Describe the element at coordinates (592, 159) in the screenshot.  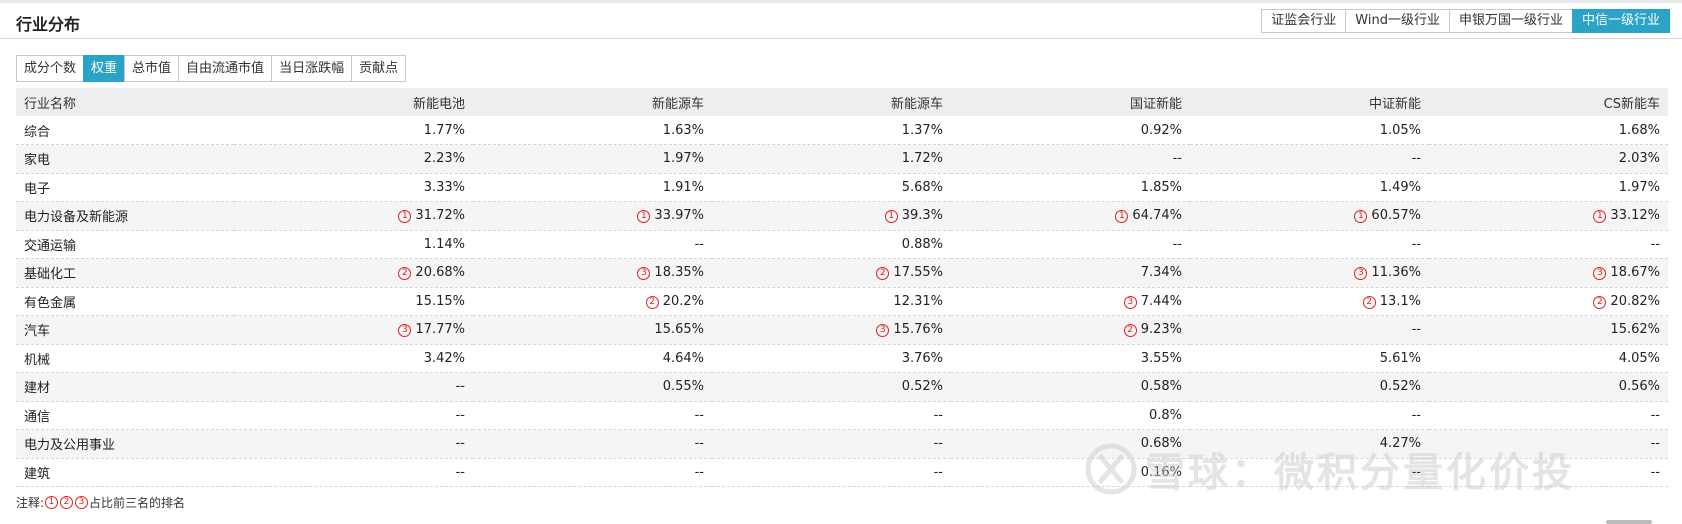
I see `weight-cell: 1.97%` at that location.